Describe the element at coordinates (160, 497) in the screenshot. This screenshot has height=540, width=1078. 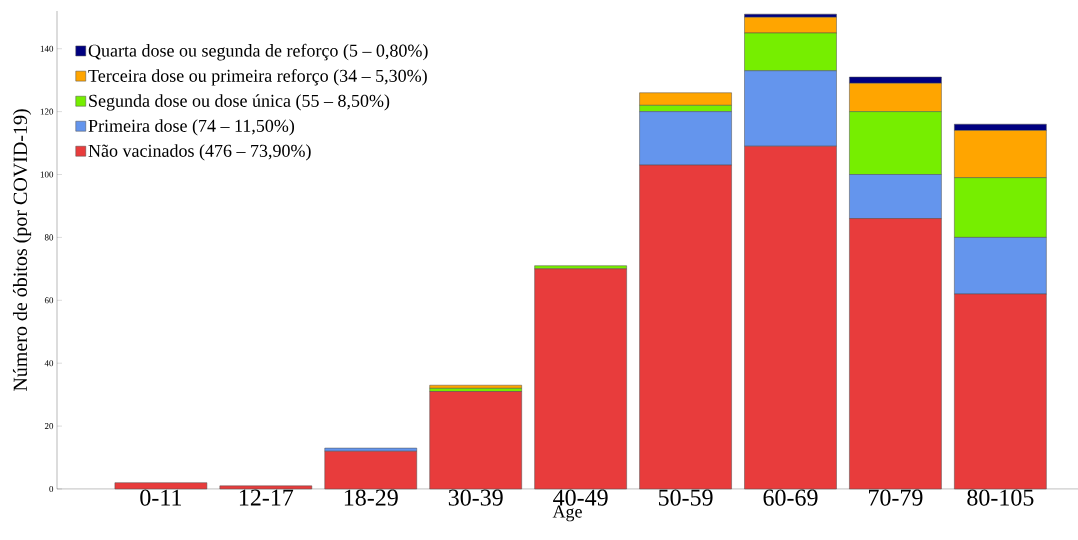
I see `x-tick-label: 0-11` at that location.